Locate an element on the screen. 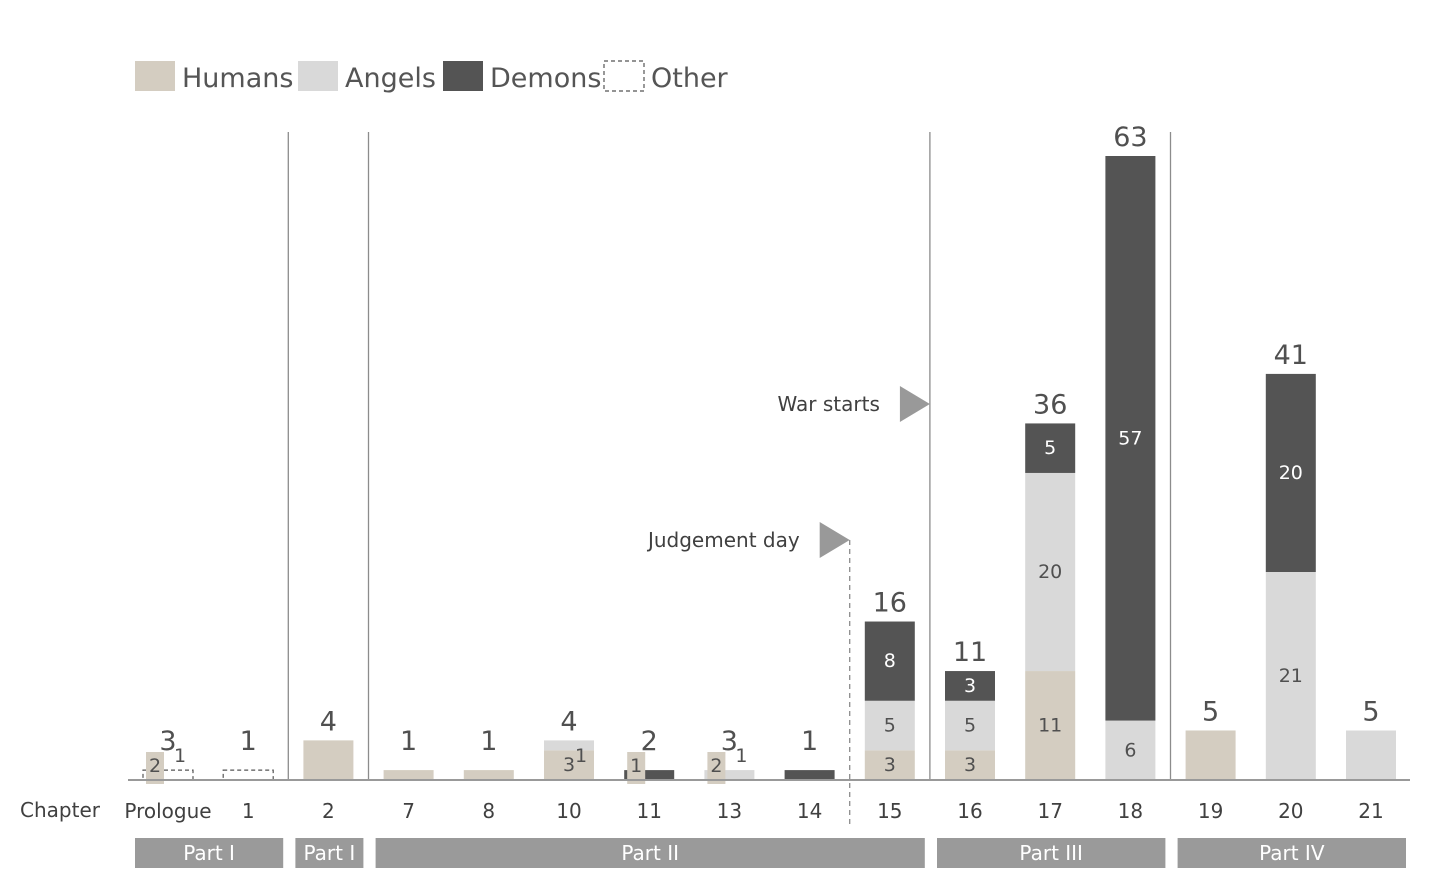 The width and height of the screenshot is (1456, 887). tick-label-15: 15 is located at coordinates (889, 811).